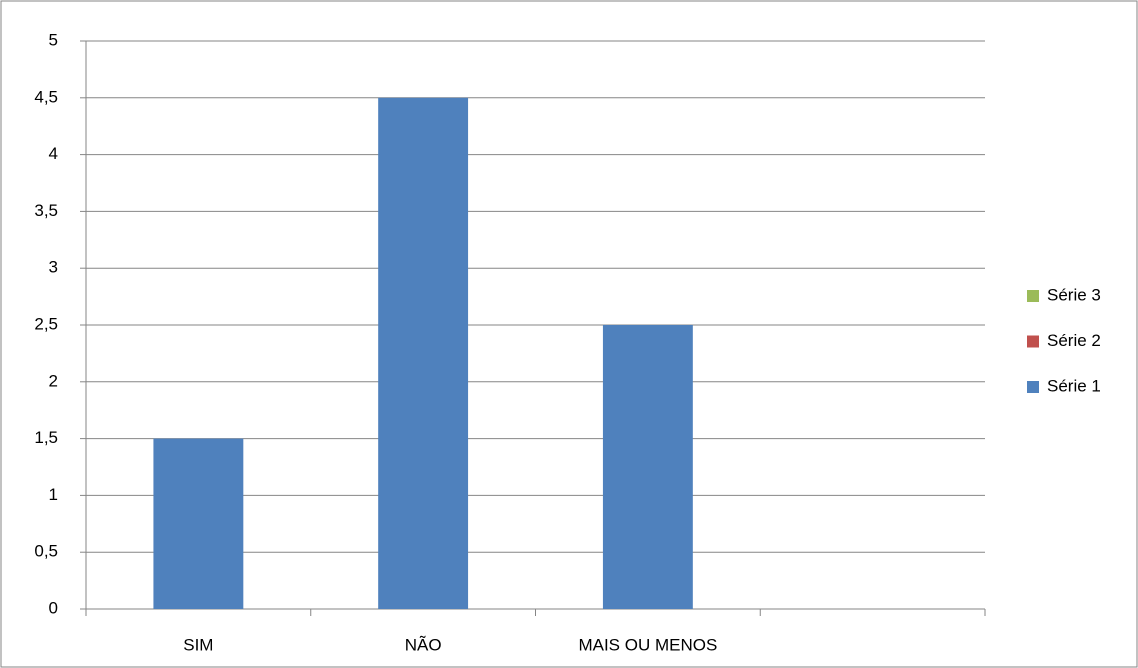  Describe the element at coordinates (46, 210) in the screenshot. I see `y-tick-label: 3,5` at that location.